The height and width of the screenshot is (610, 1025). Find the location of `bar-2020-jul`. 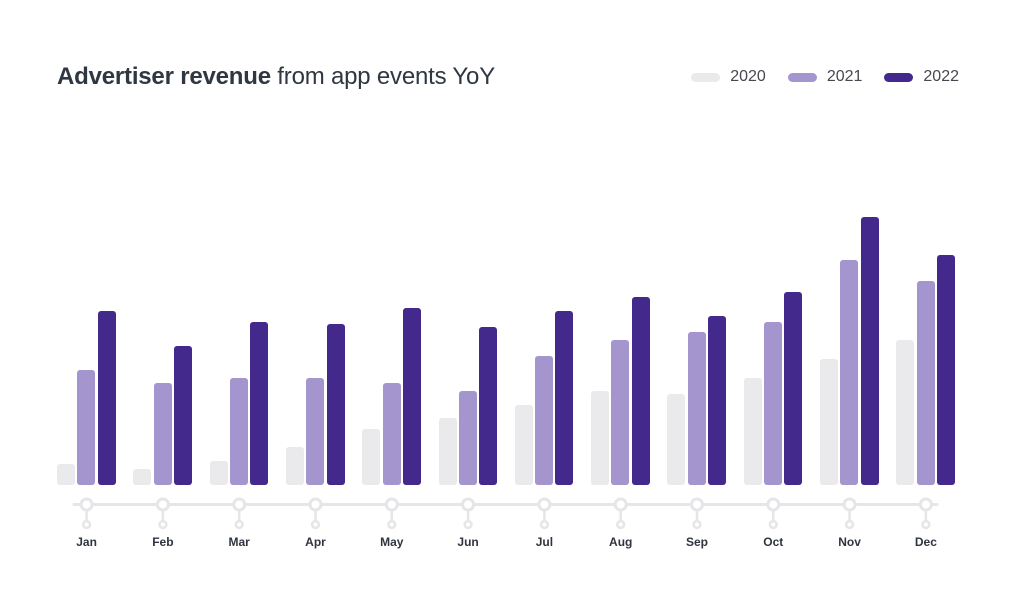

bar-2020-jul is located at coordinates (523, 445).